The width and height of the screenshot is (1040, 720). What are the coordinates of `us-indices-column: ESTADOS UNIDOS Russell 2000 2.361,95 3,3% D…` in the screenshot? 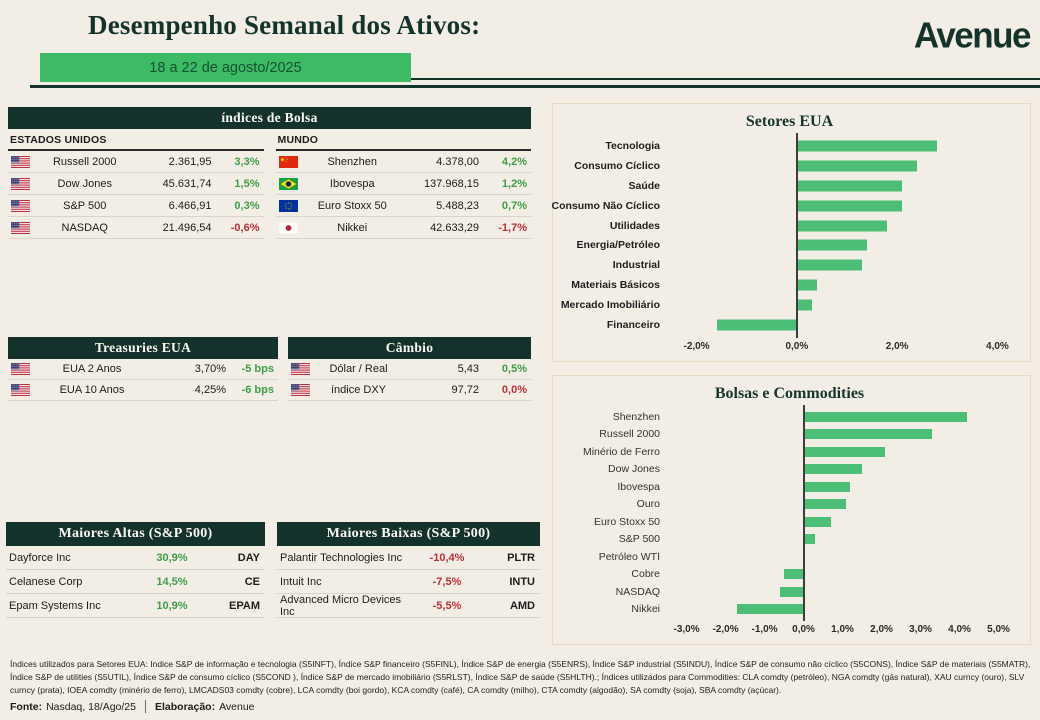 It's located at (136, 184).